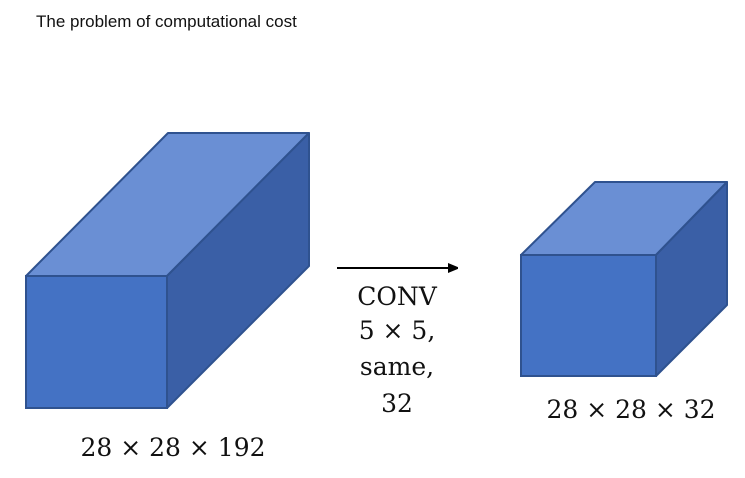  I want to click on conv-label-line-4: 32, so click(397, 403).